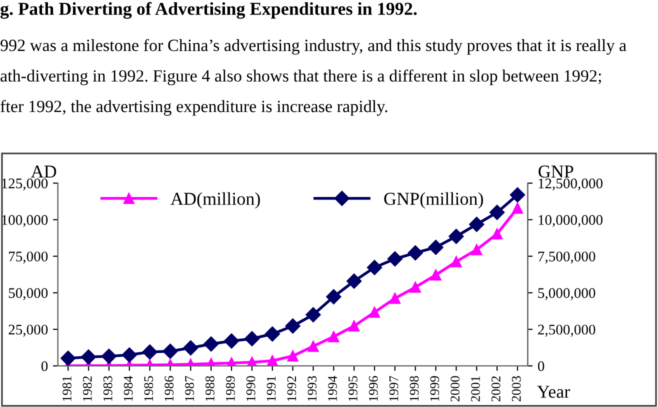 Image resolution: width=658 pixels, height=407 pixels. Describe the element at coordinates (107, 388) in the screenshot. I see `x-tick-label: 1983` at that location.